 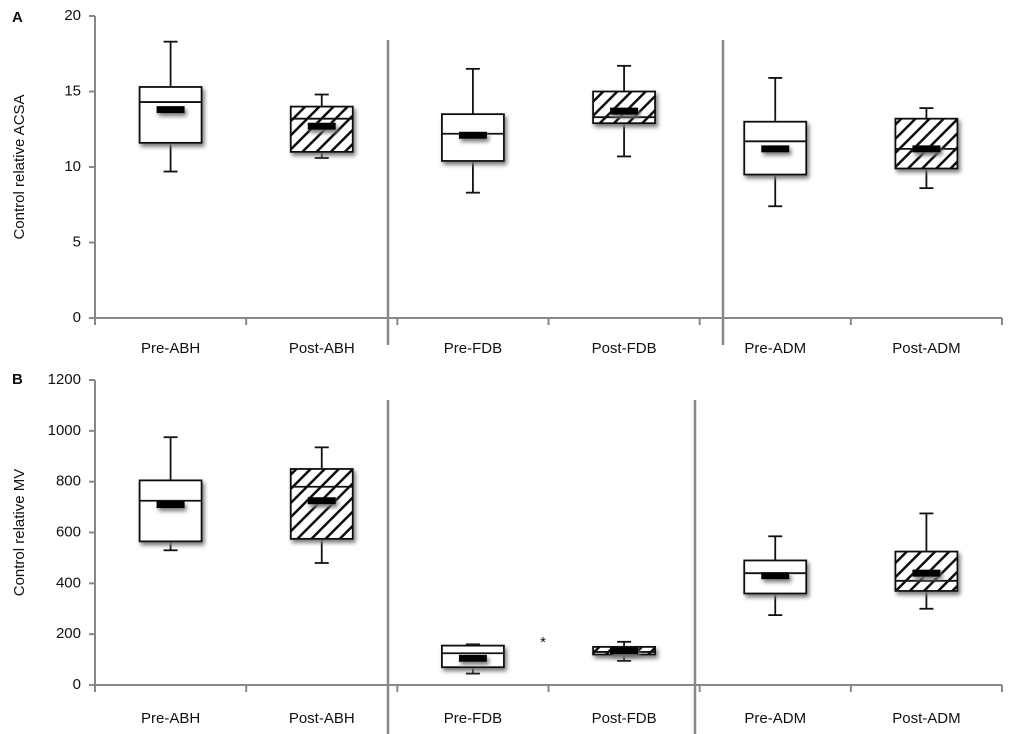 What do you see at coordinates (72, 166) in the screenshot?
I see `y-tick-label: 10` at bounding box center [72, 166].